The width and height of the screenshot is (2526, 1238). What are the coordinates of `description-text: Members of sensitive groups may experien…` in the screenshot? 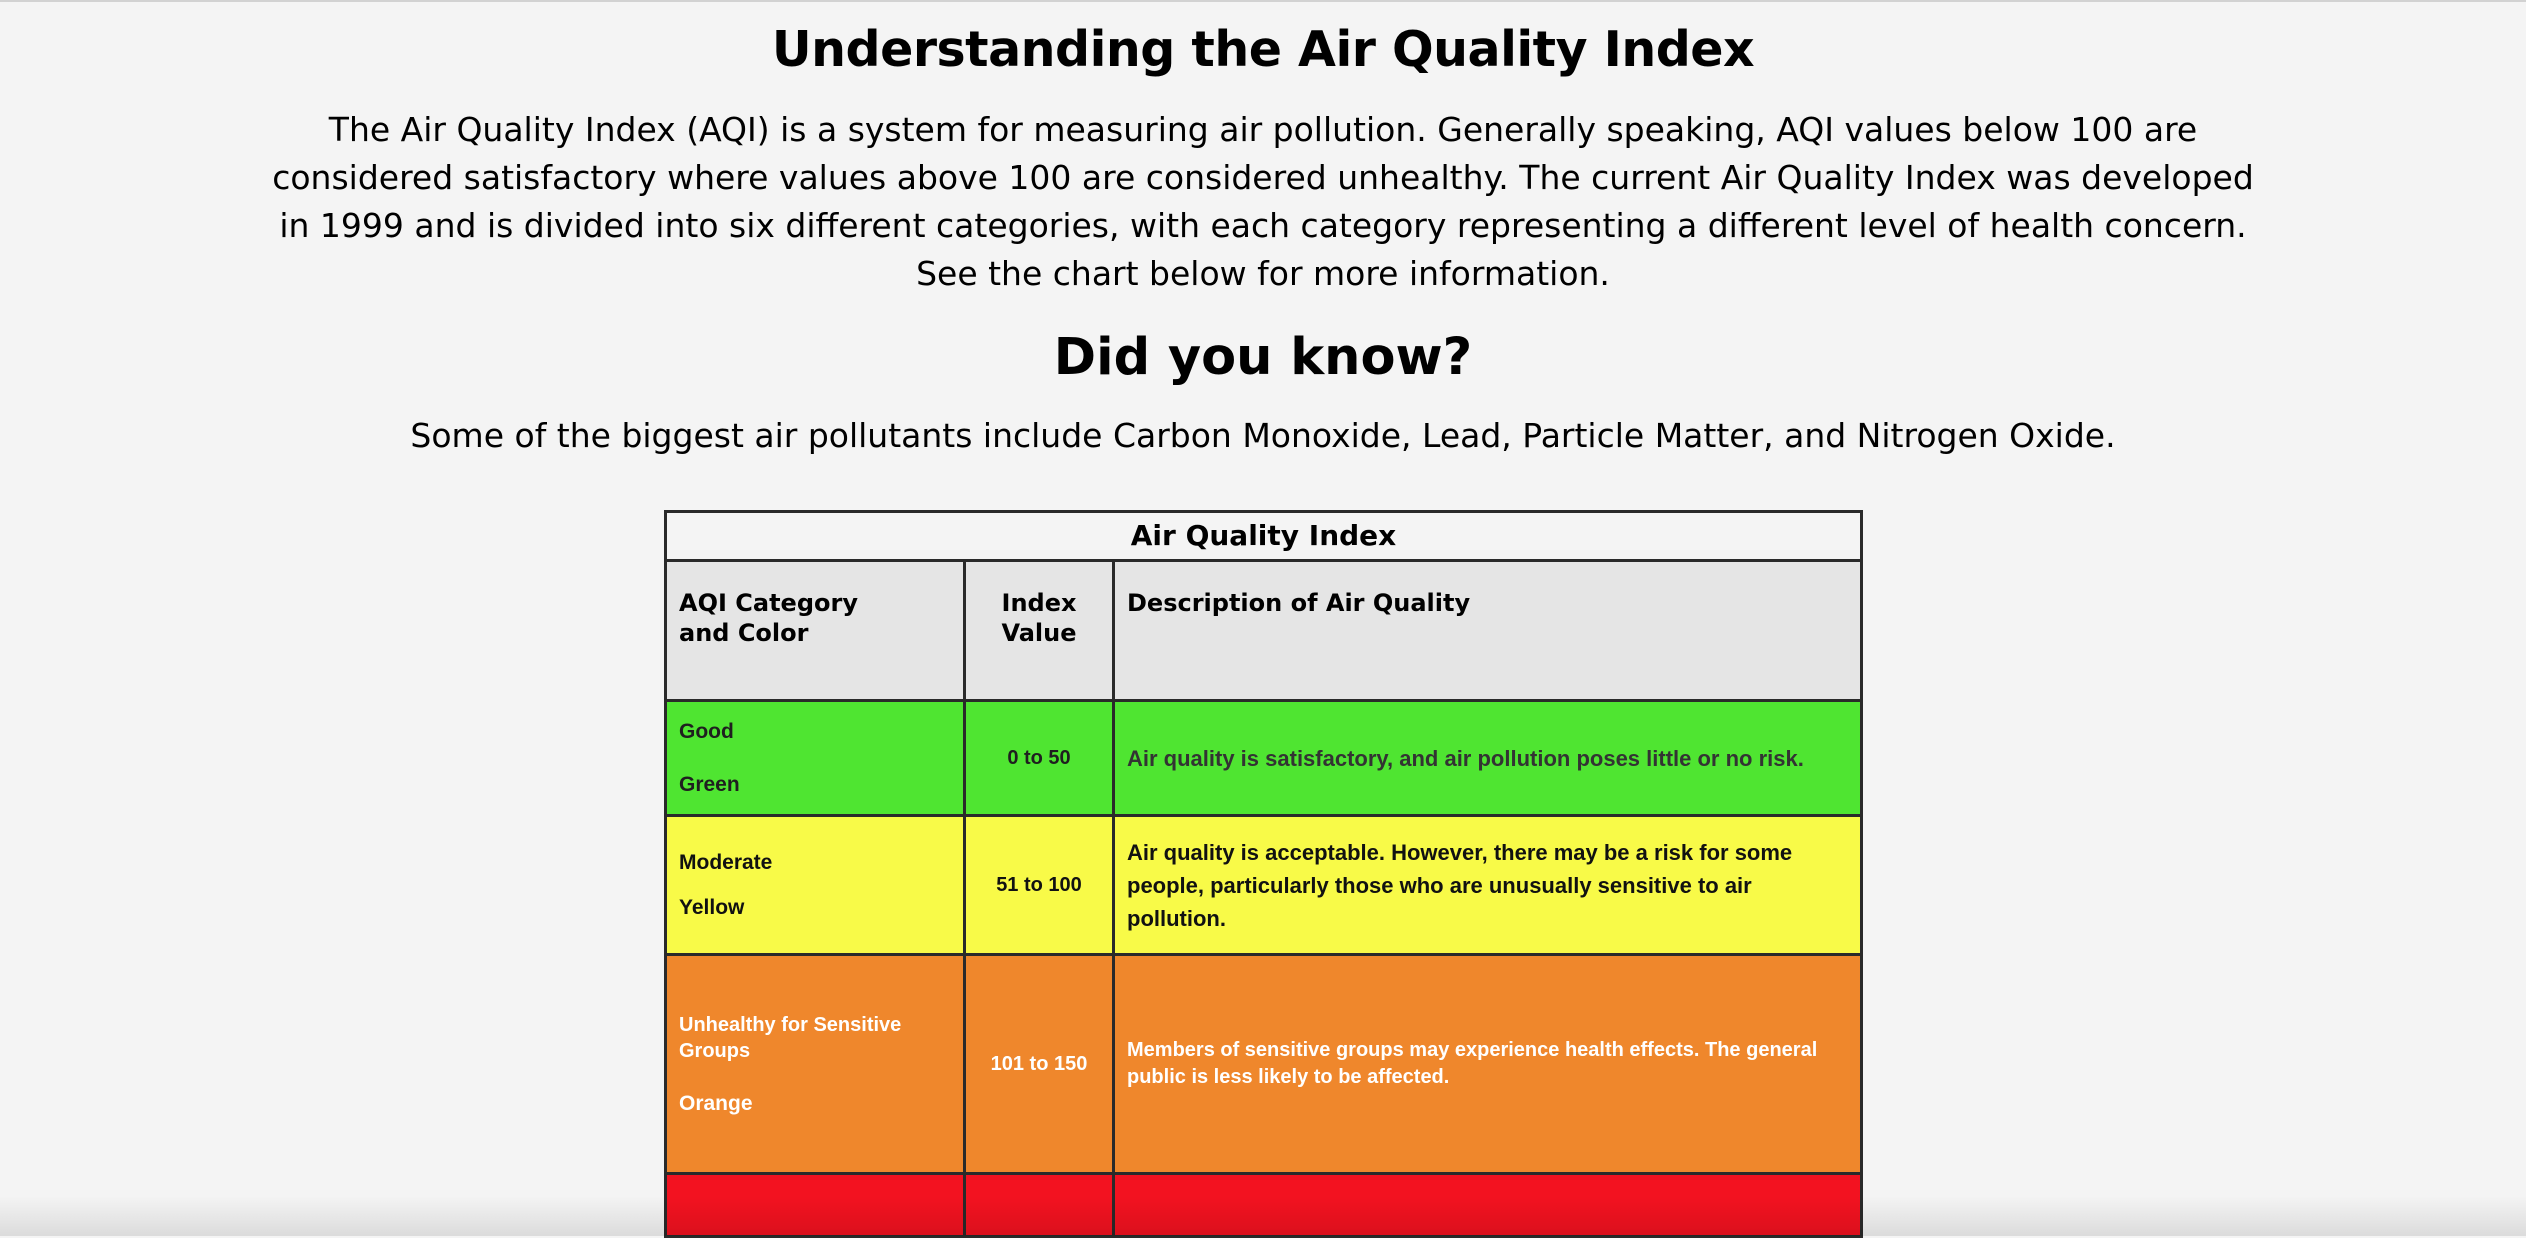 It's located at (1472, 1063).